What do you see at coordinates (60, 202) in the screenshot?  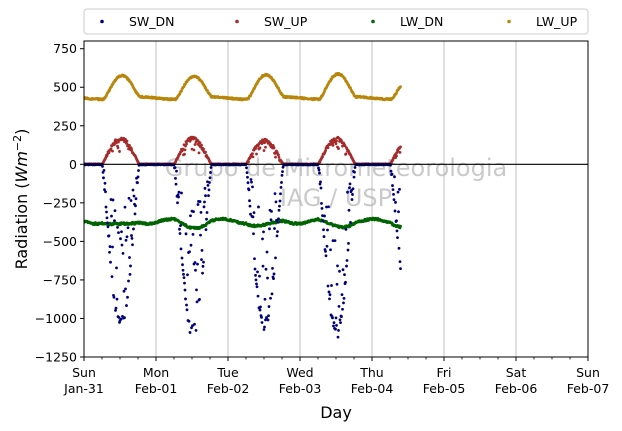 I see `y-tick-label: −250` at bounding box center [60, 202].